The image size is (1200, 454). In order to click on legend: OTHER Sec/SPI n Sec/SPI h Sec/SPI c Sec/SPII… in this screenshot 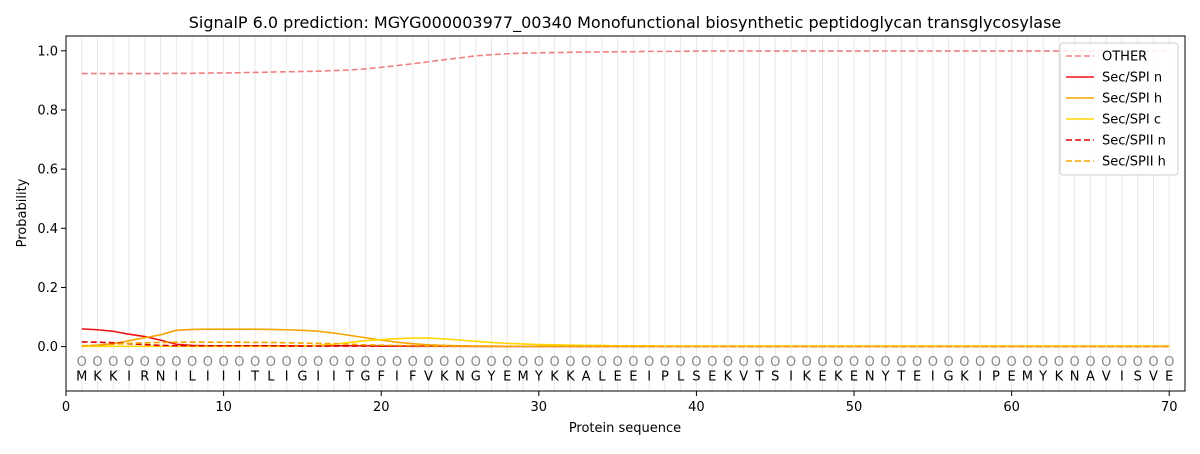, I will do `click(1119, 109)`.